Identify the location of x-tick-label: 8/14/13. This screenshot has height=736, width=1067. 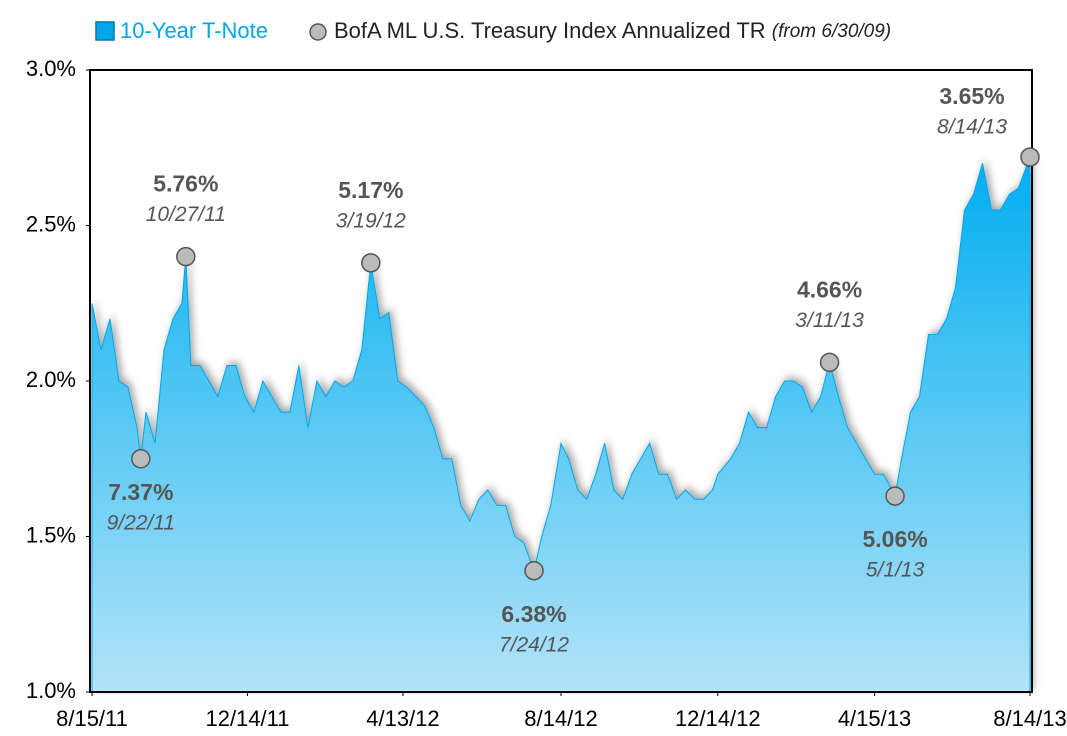
(1029, 718).